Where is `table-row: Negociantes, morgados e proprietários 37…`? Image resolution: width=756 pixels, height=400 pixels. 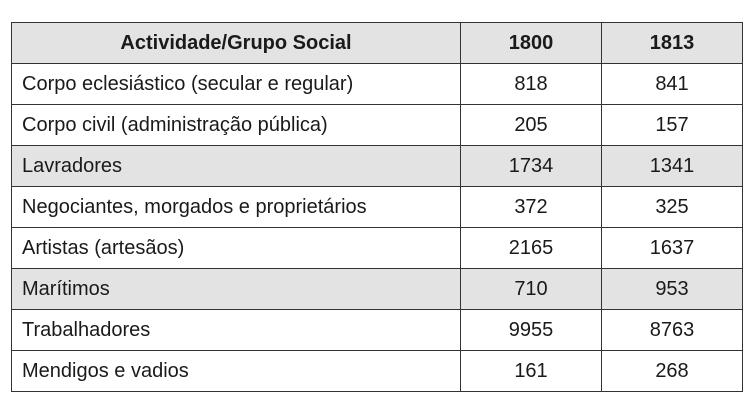
table-row: Negociantes, morgados e proprietários 37… is located at coordinates (377, 207).